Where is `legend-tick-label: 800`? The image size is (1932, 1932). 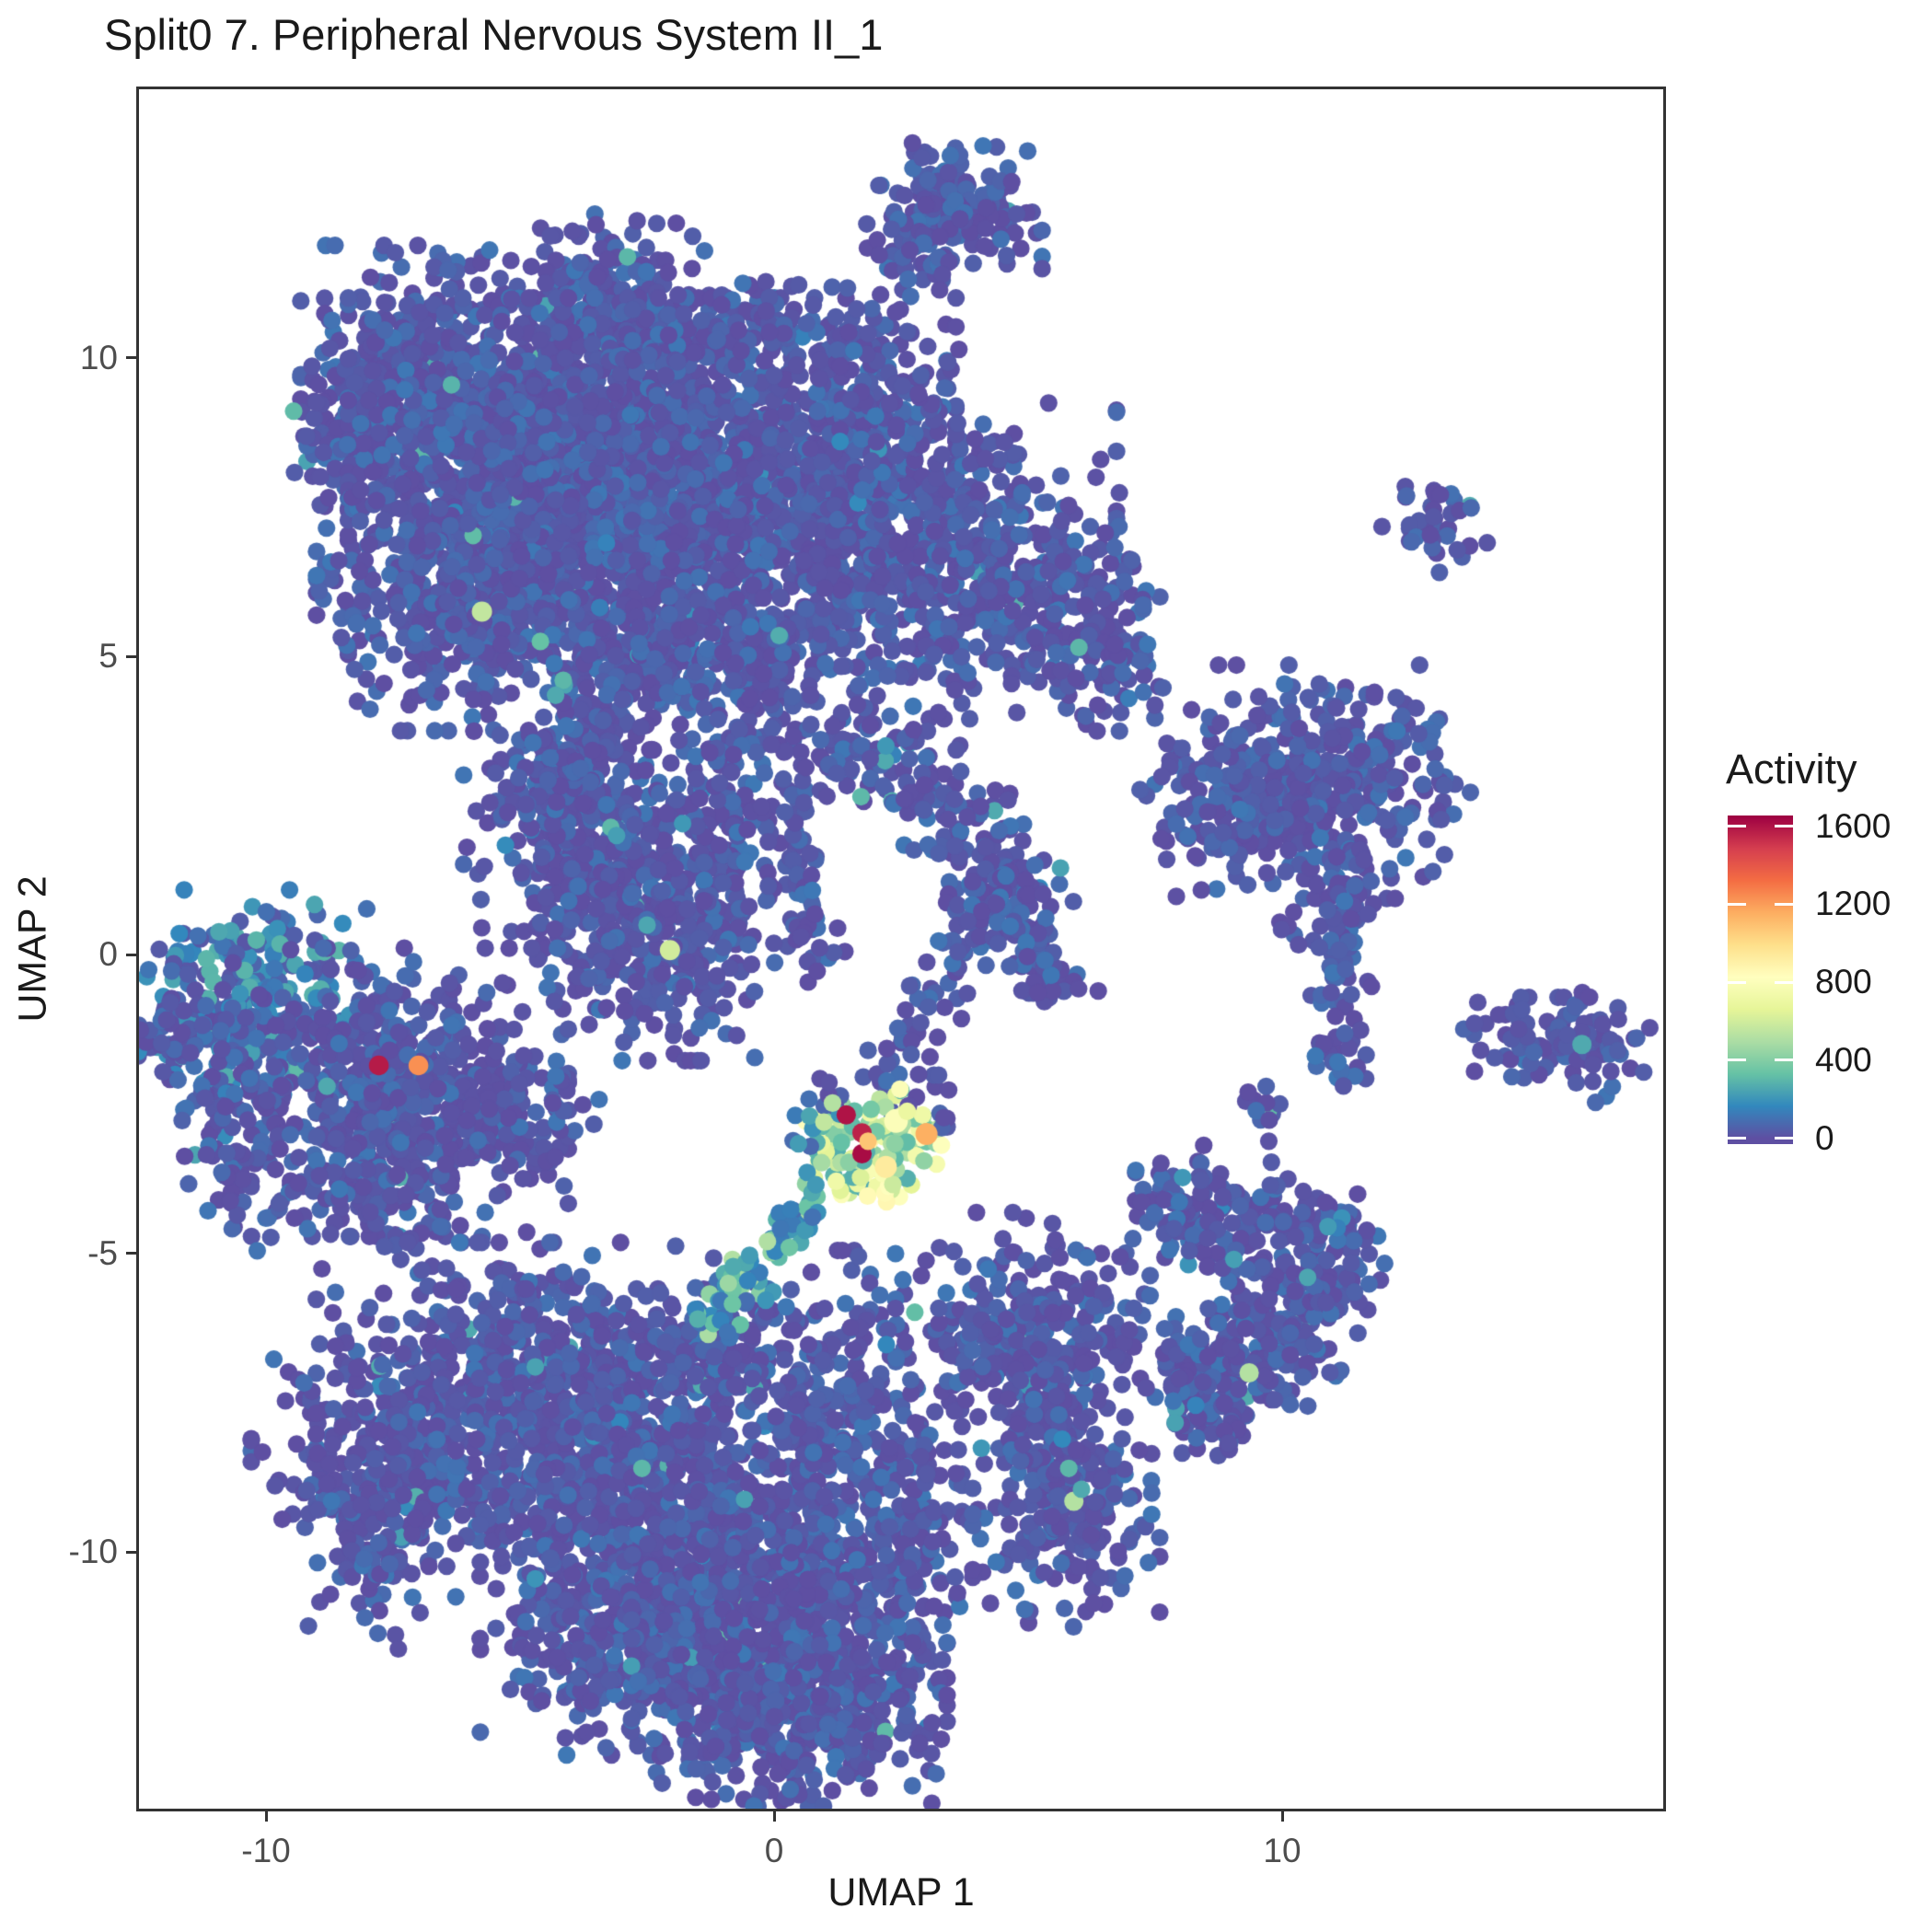 legend-tick-label: 800 is located at coordinates (1844, 982).